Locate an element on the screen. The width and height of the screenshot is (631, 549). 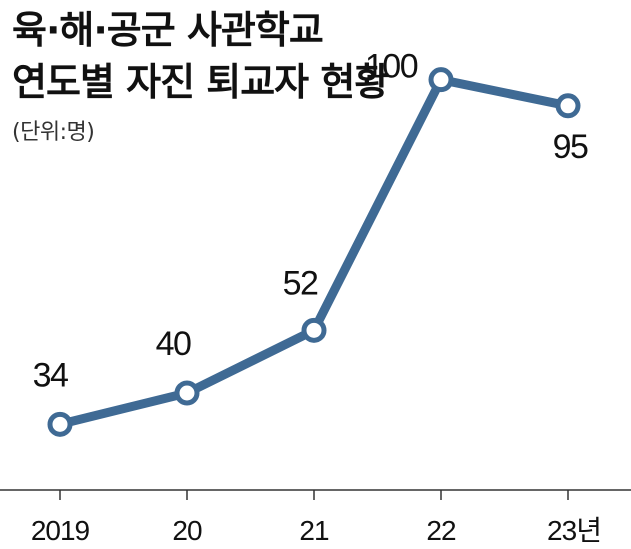
chart-title-line-2: 연도별 자진 퇴교자 현황 is located at coordinates (200, 82).